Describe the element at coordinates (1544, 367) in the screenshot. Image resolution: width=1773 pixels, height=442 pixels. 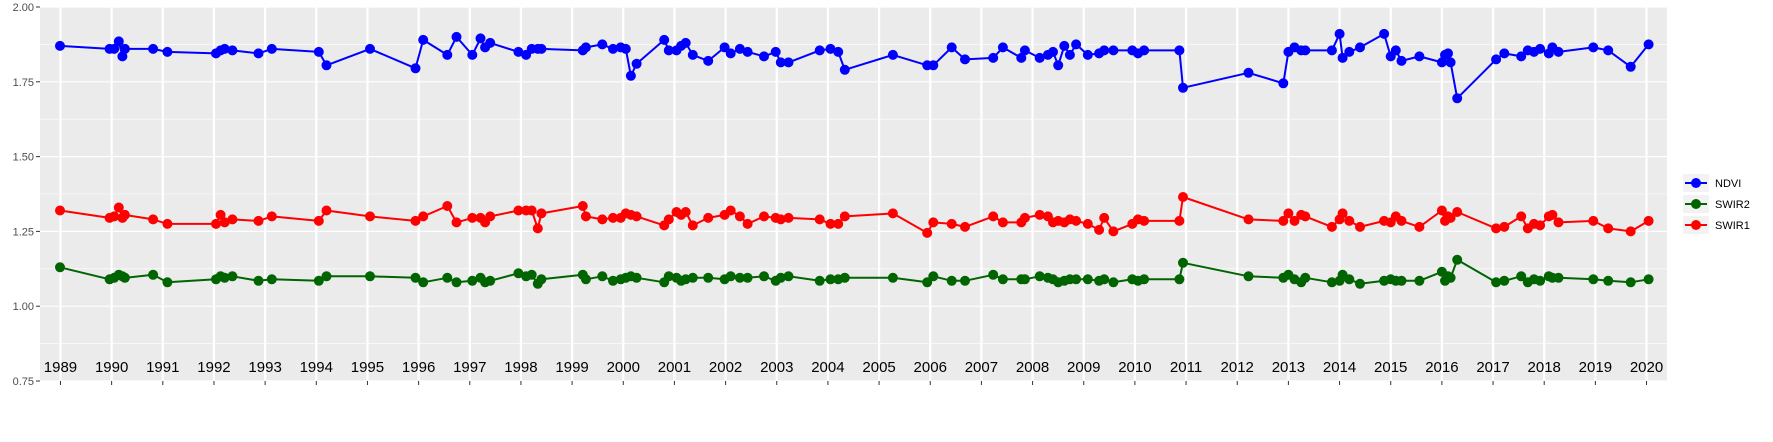
I see `year-label: 2018` at that location.